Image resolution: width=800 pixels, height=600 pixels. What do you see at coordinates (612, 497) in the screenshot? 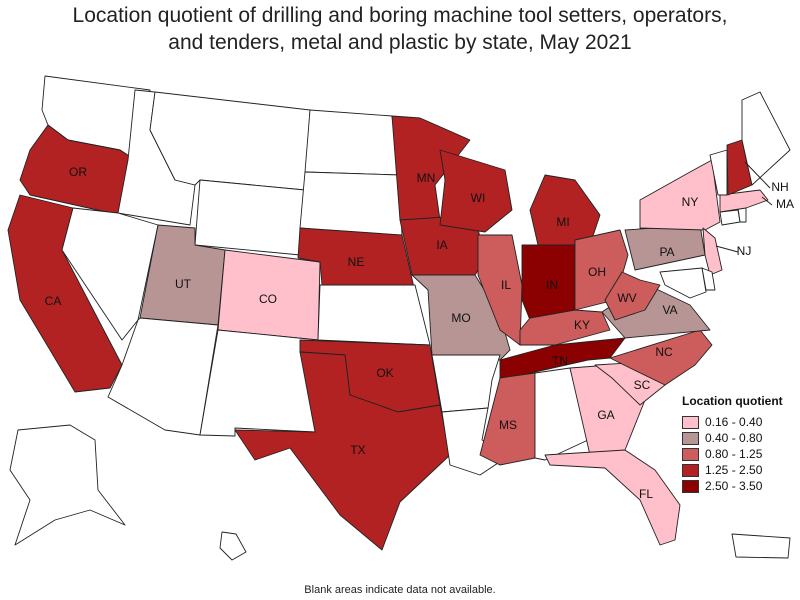
I see `state-fl` at bounding box center [612, 497].